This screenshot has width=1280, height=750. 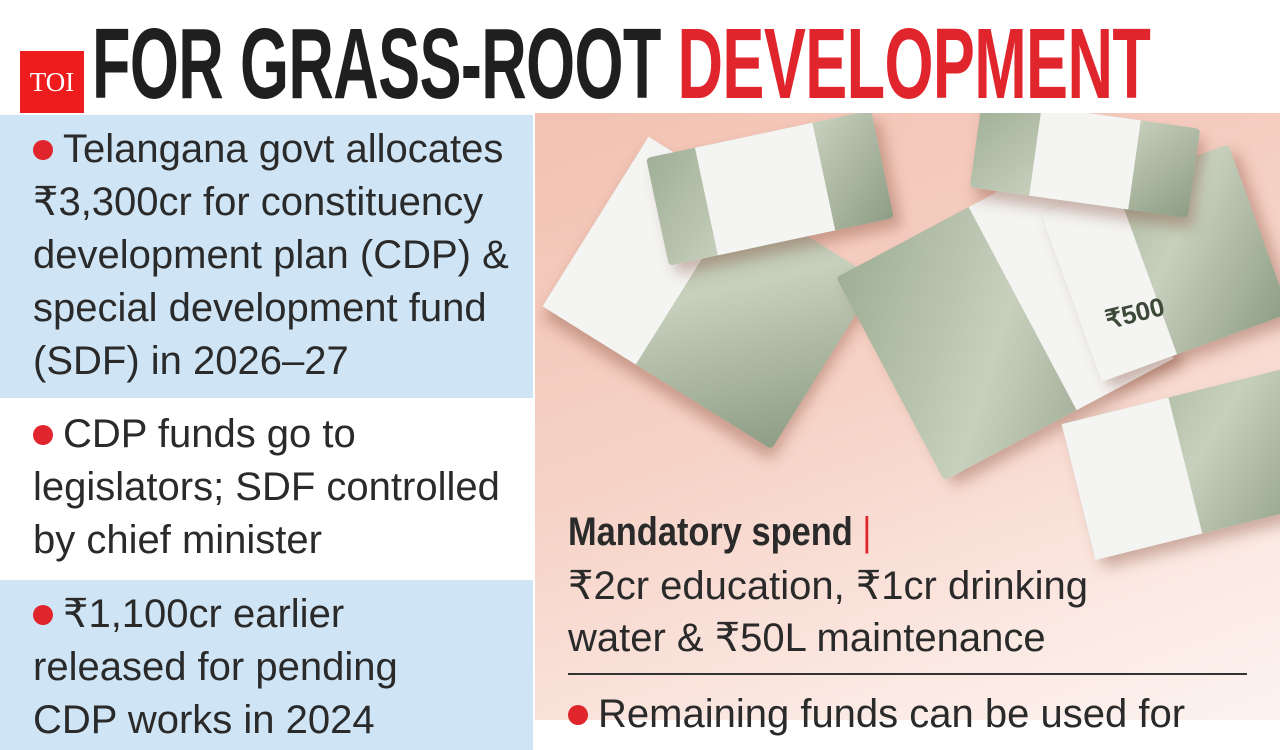 I want to click on text-line: (SDF) in 2026–27, so click(x=191, y=361).